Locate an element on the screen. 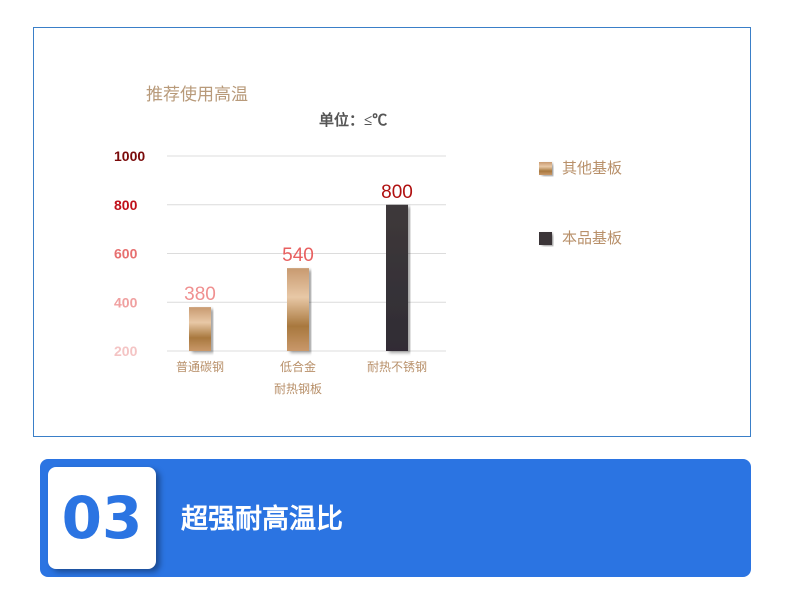  section-title: 超强耐高温比 is located at coordinates (262, 519).